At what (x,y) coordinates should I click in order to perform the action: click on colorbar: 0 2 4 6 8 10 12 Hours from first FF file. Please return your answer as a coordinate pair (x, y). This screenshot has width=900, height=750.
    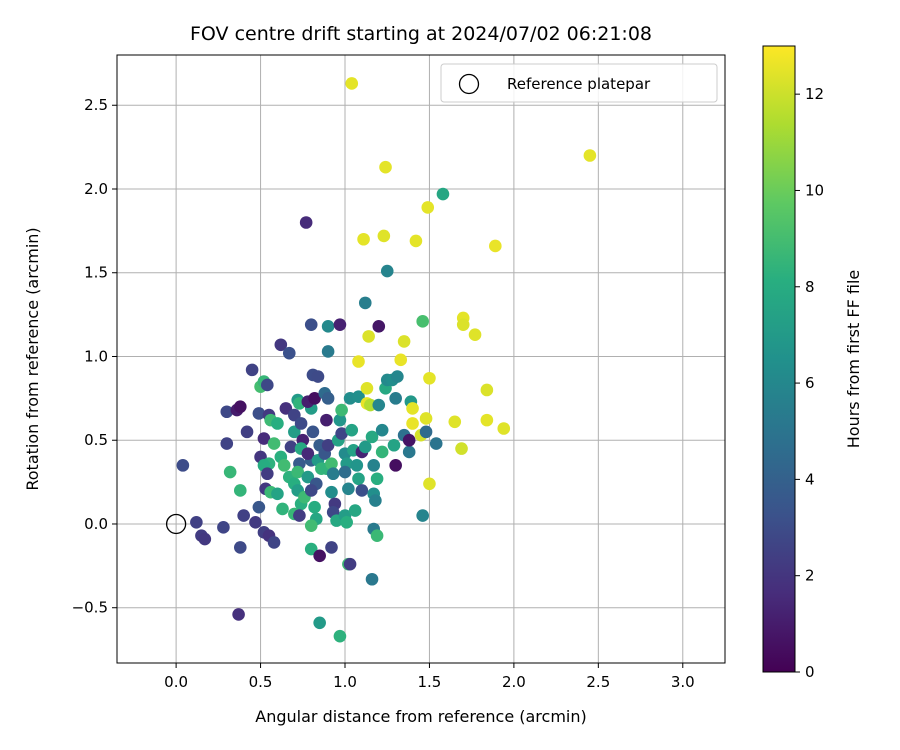
    Looking at the image, I should click on (812, 363).